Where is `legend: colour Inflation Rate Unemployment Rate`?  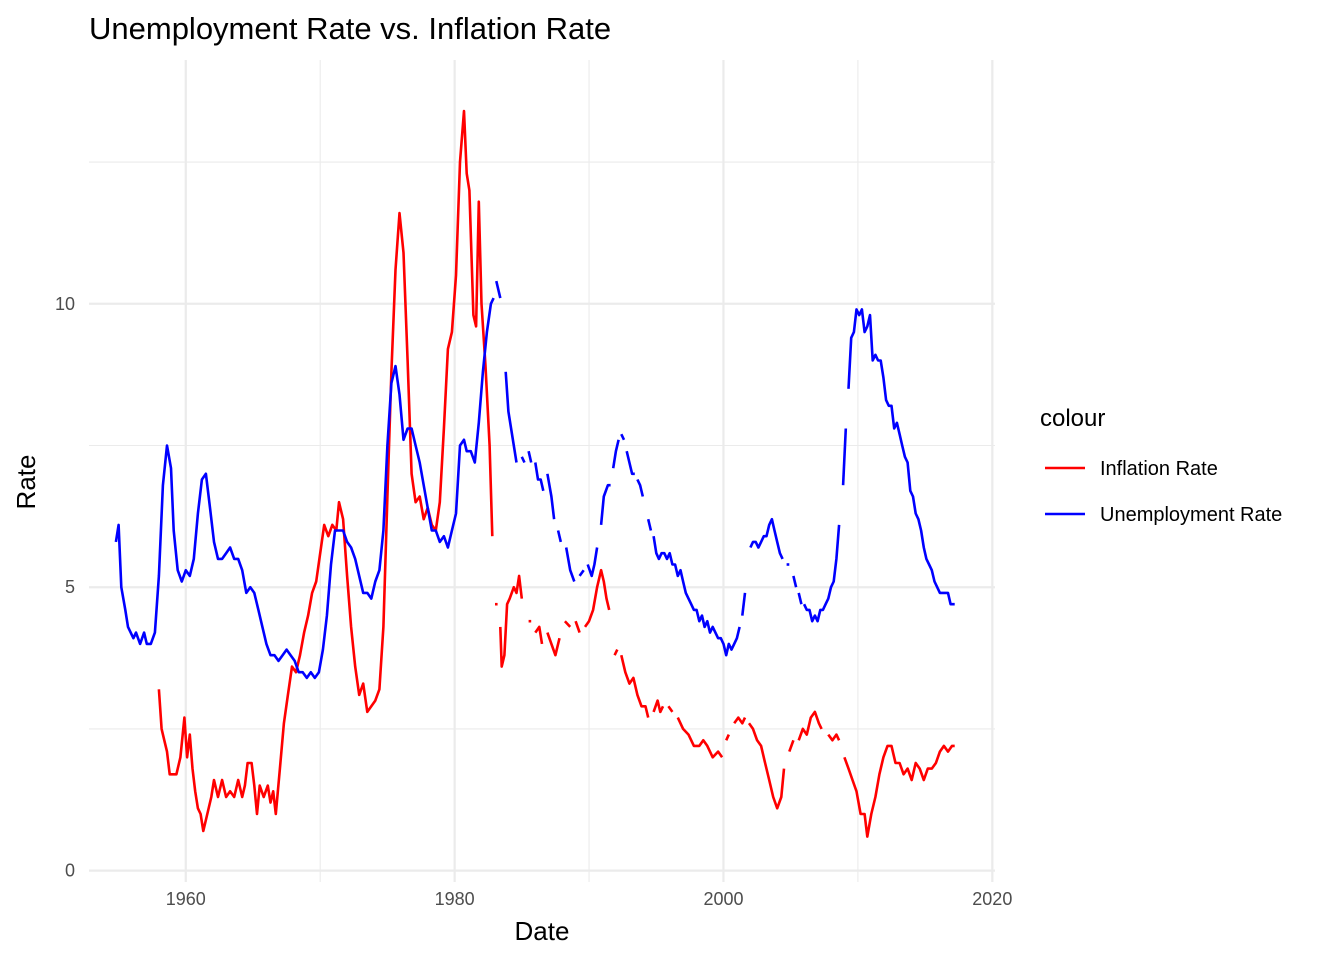 legend: colour Inflation Rate Unemployment Rate is located at coordinates (1161, 465).